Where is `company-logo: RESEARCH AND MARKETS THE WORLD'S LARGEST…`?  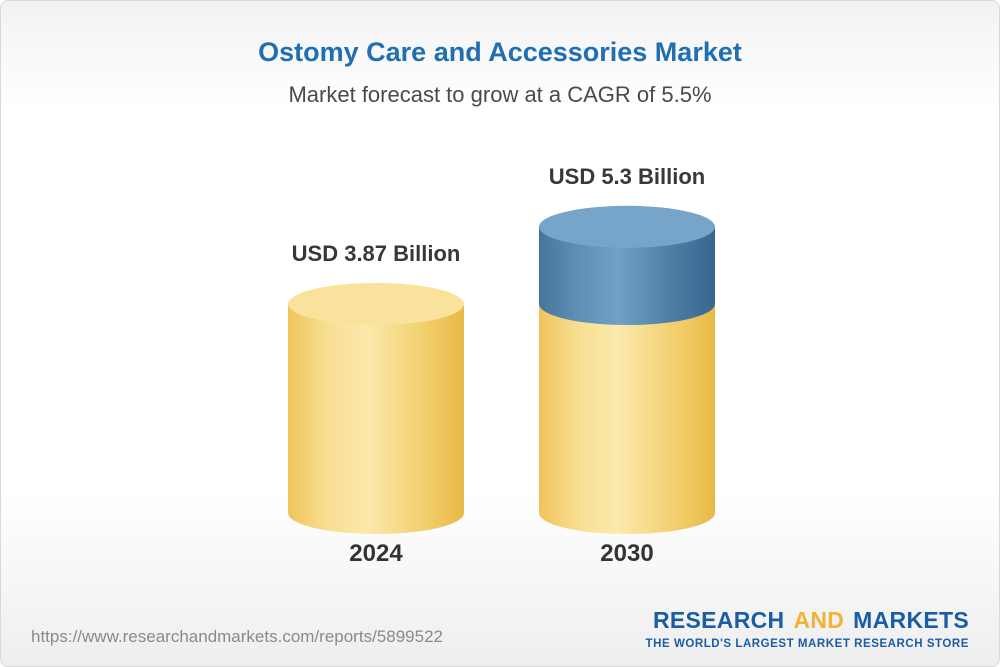
company-logo: RESEARCH AND MARKETS THE WORLD'S LARGEST… is located at coordinates (807, 628).